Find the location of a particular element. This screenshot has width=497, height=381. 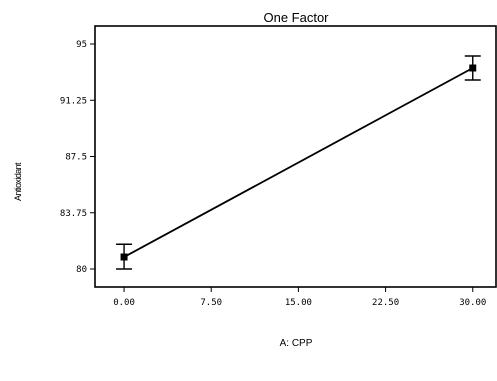

y-tick-label: 83.75 is located at coordinates (73, 214).